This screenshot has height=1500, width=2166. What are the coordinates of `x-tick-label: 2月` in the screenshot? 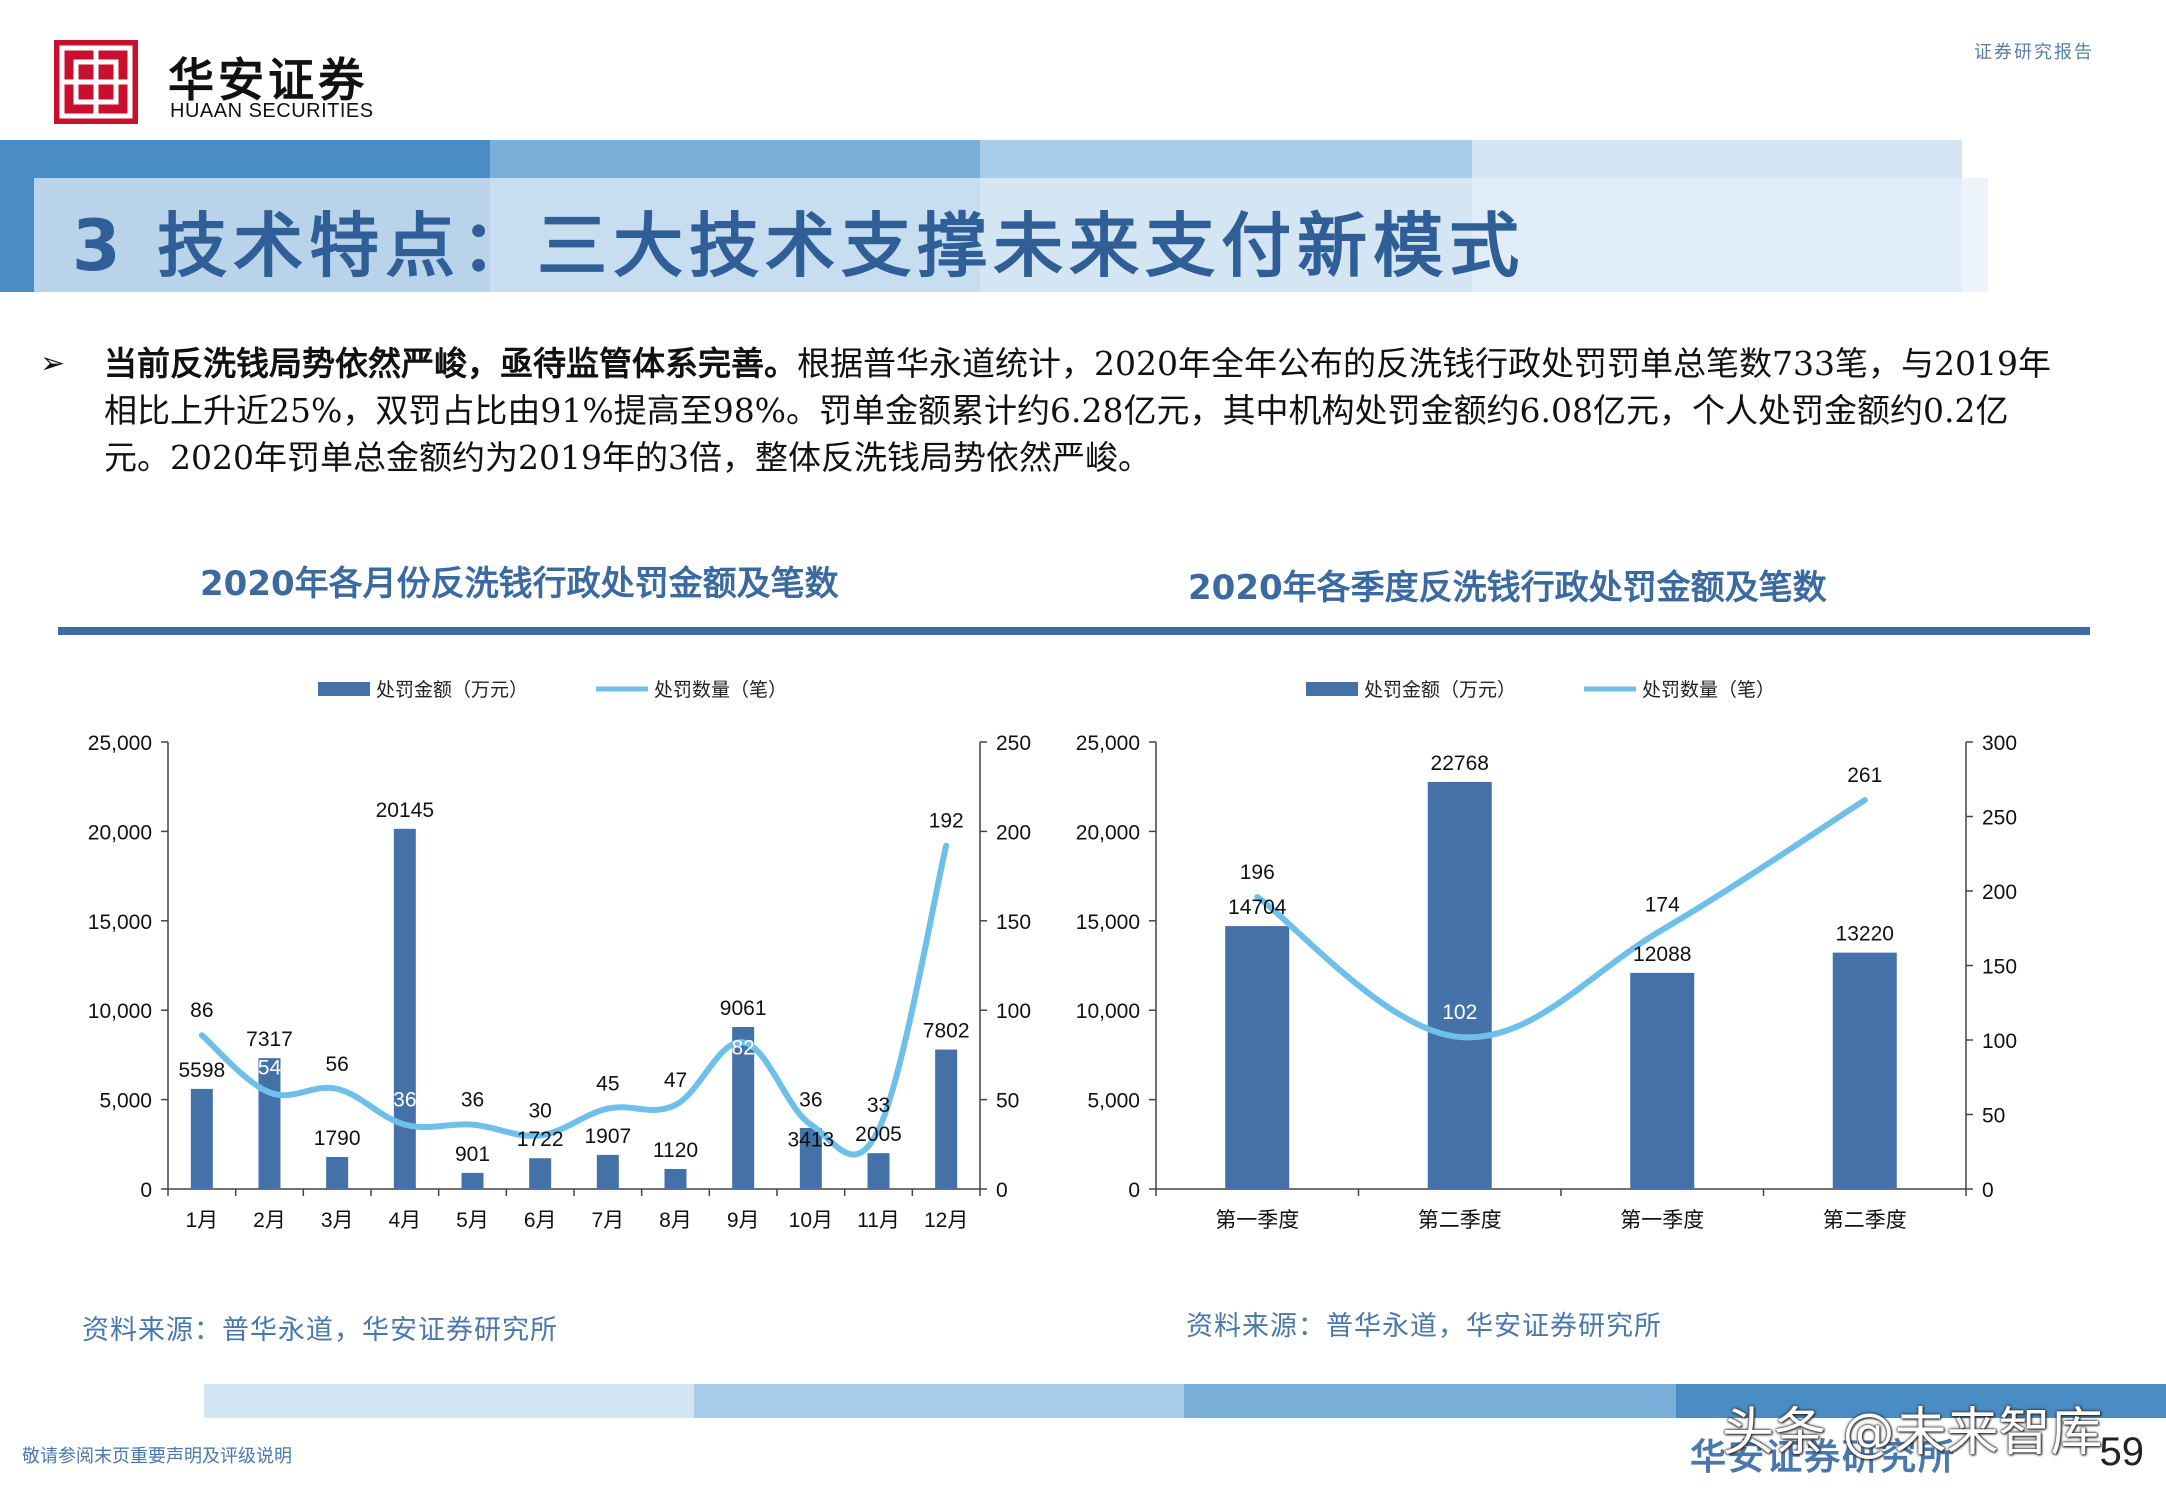 It's located at (269, 1220).